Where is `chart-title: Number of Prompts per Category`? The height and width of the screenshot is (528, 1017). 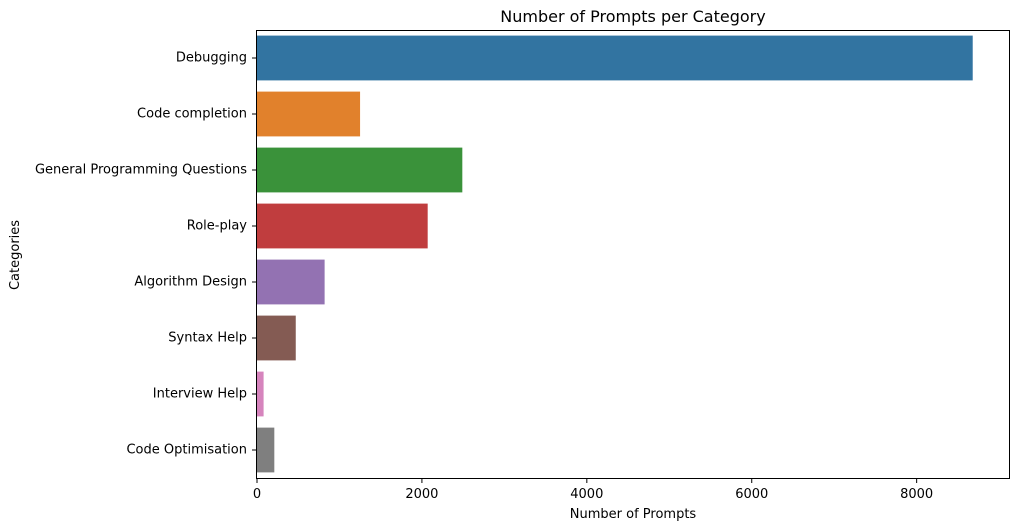 chart-title: Number of Prompts per Category is located at coordinates (632, 16).